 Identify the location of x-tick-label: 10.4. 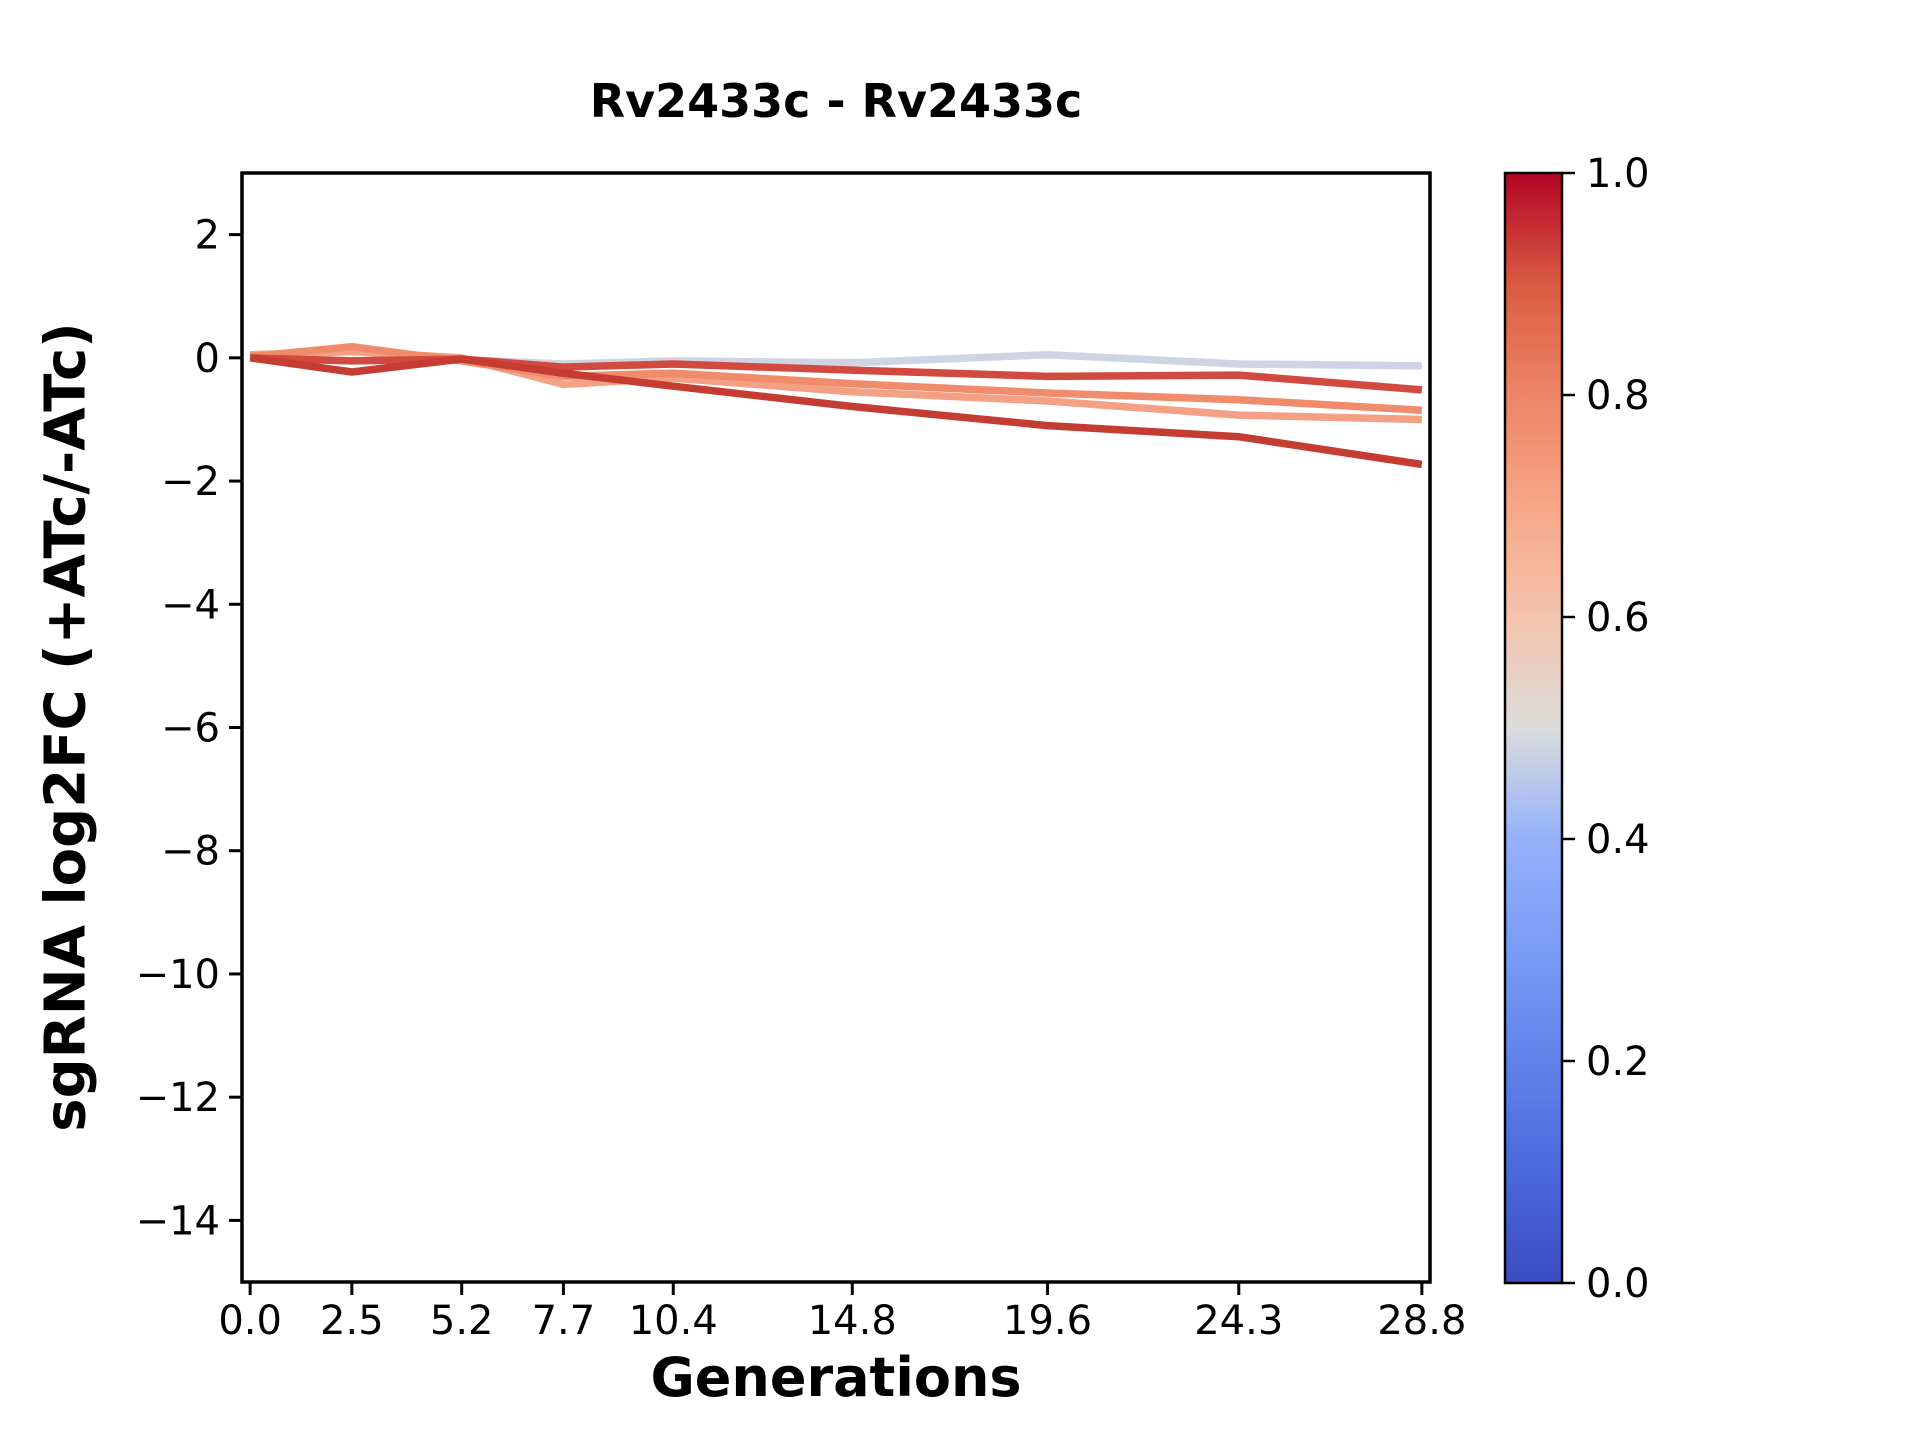
(673, 1321).